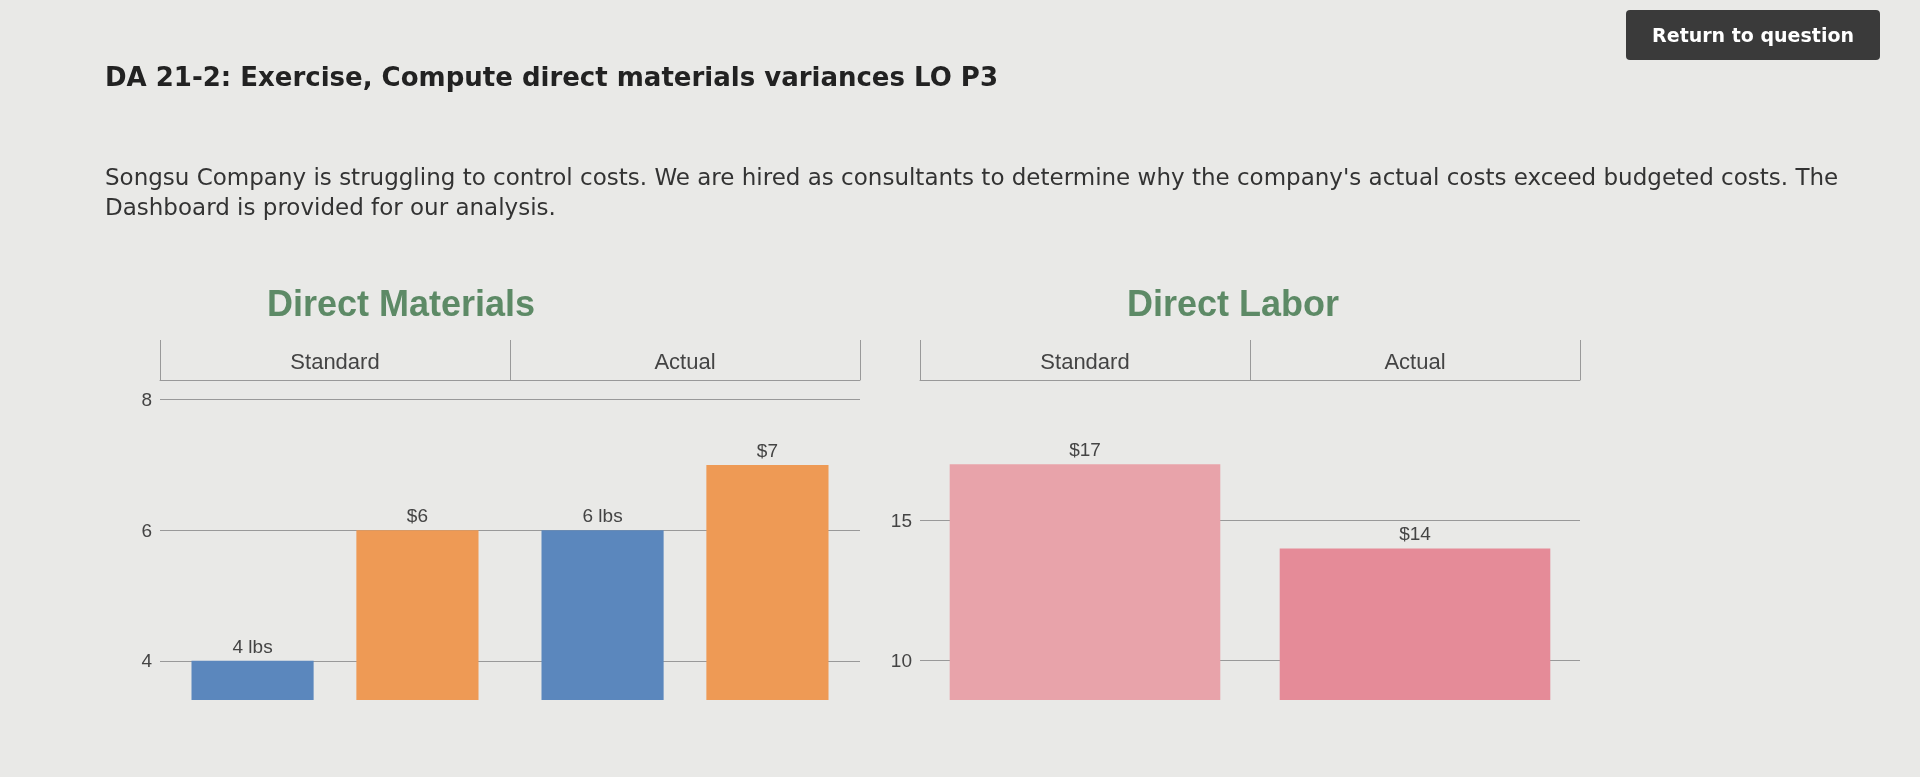 Image resolution: width=1920 pixels, height=777 pixels. What do you see at coordinates (146, 530) in the screenshot?
I see `y-tick-label: 6` at bounding box center [146, 530].